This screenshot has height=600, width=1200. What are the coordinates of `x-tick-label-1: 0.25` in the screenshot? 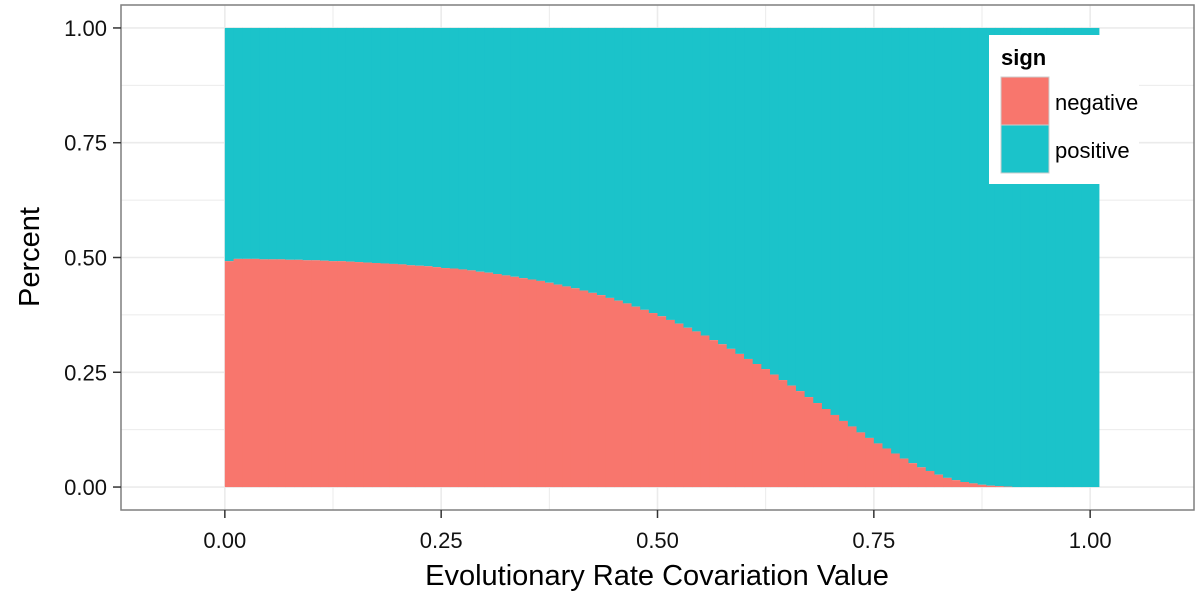 It's located at (441, 540).